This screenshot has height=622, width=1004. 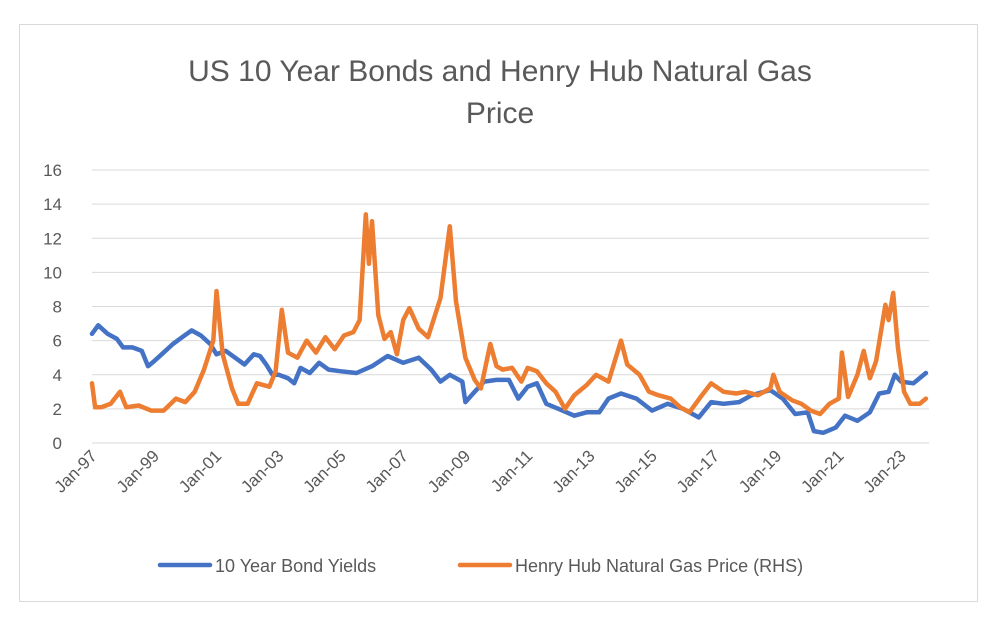 I want to click on x-tick-label: Jan-17, so click(x=698, y=471).